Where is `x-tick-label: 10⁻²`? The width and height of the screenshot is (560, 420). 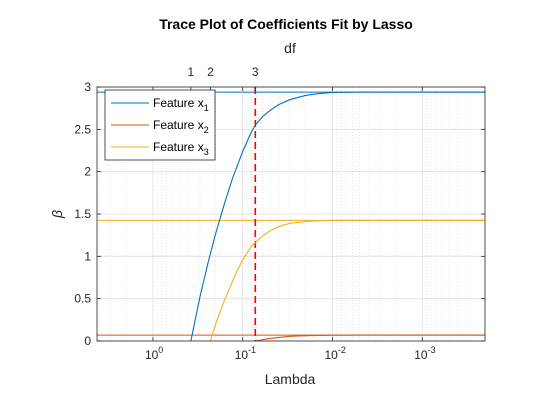
x-tick-label: 10⁻² is located at coordinates (334, 353).